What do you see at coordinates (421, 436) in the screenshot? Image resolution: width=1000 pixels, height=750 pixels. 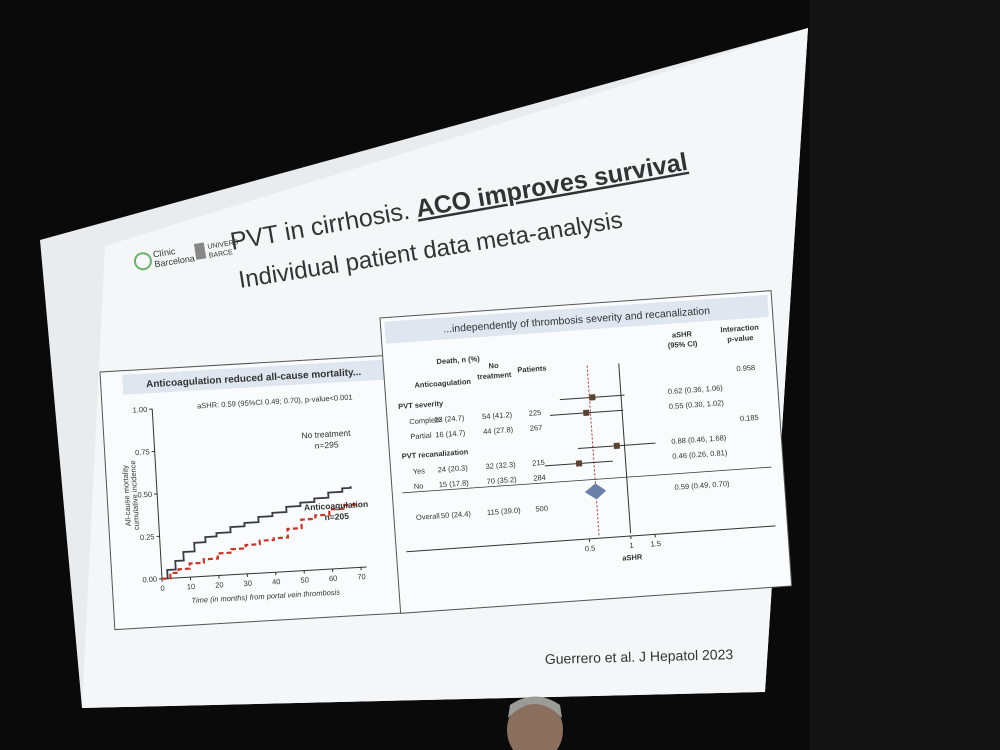 I see `row-label: Partial` at bounding box center [421, 436].